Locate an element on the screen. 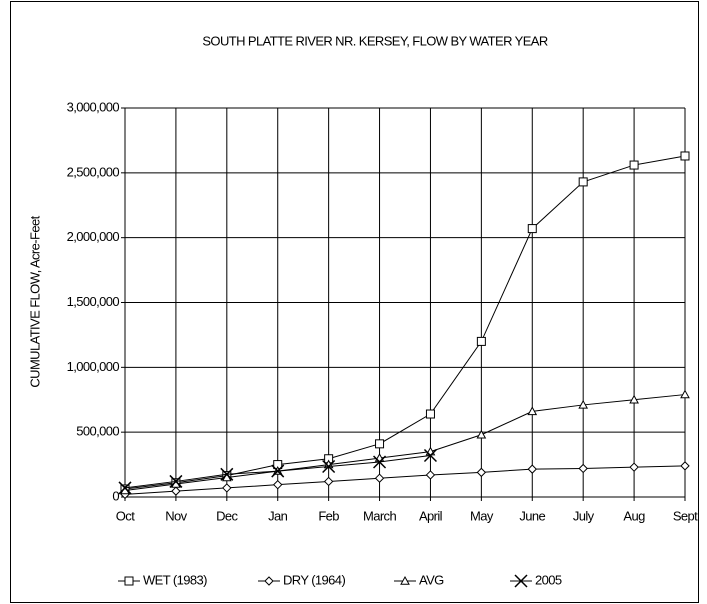  x-tick-label: March is located at coordinates (379, 515).